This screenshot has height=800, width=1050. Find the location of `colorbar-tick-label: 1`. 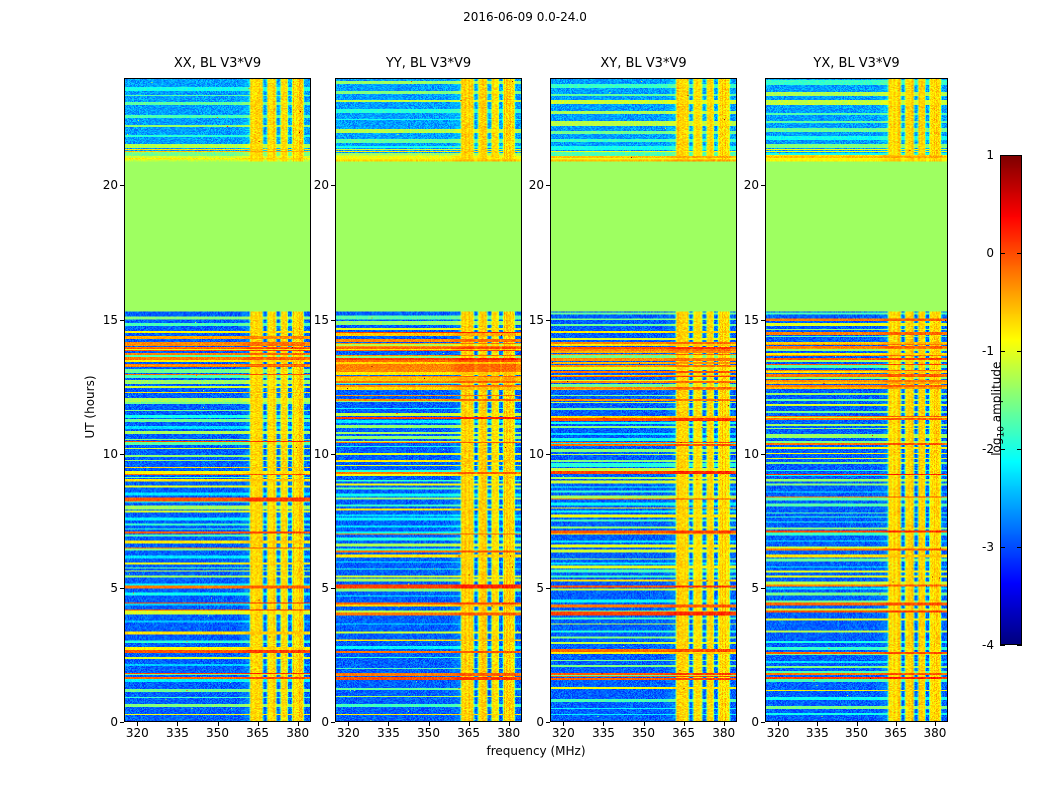

colorbar-tick-label: 1 is located at coordinates (990, 155).